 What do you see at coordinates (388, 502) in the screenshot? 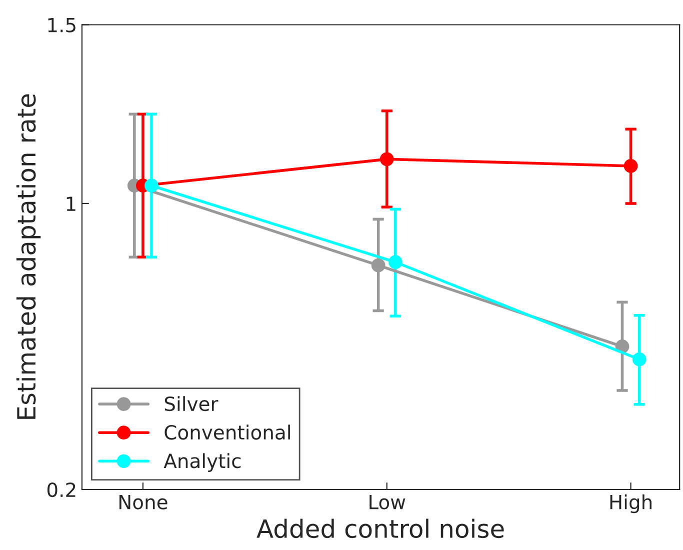
I see `x-tick-label: Low` at bounding box center [388, 502].